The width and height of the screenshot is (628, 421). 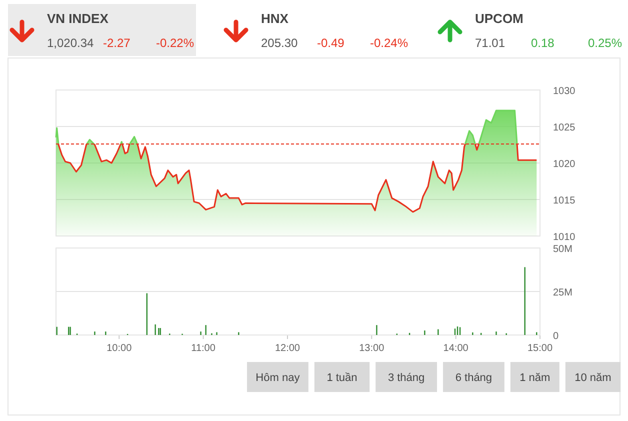 I want to click on text: Hôm nay, so click(x=278, y=378).